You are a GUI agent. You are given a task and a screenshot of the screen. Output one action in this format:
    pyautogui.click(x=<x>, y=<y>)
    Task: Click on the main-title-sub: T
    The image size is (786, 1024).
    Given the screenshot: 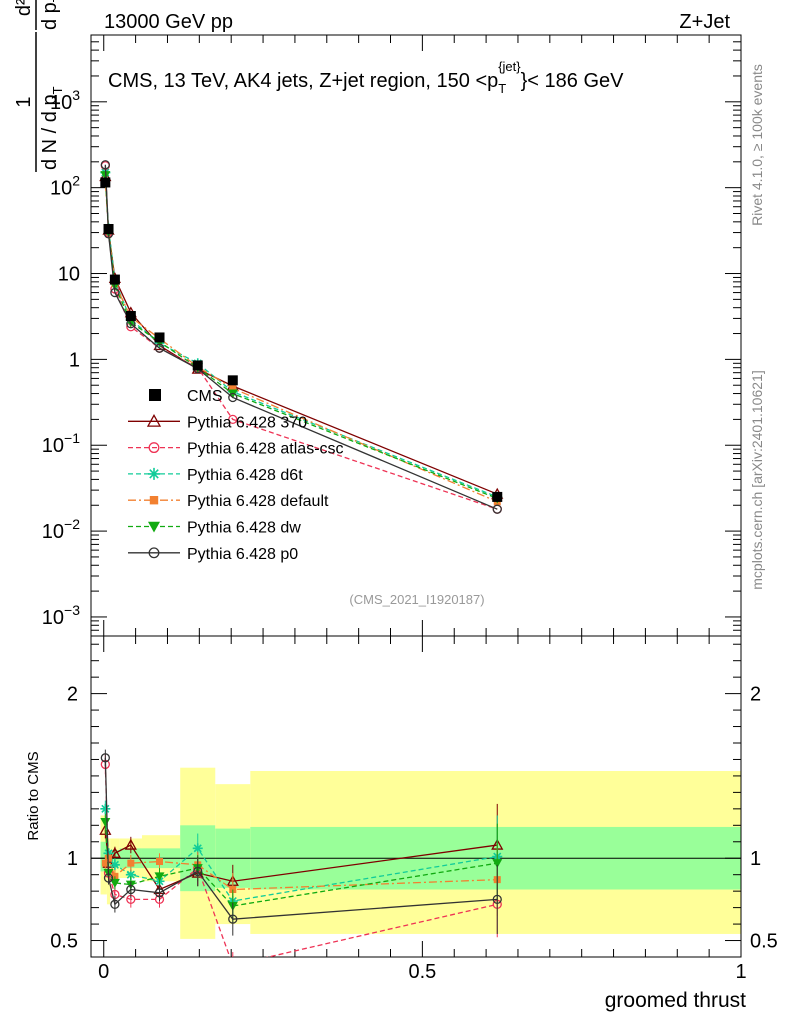 What is the action you would take?
    pyautogui.click(x=502, y=88)
    